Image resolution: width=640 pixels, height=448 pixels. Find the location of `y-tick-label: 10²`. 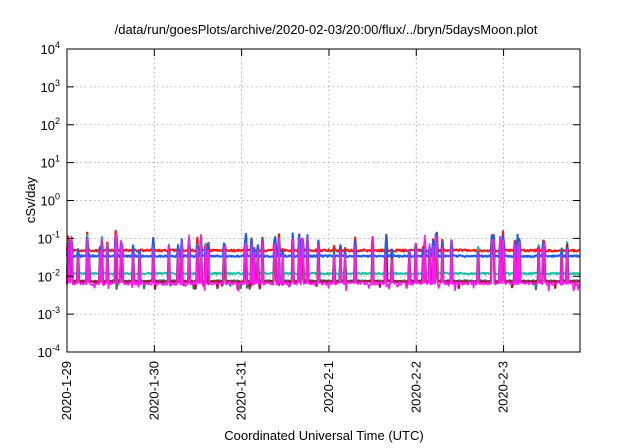

y-tick-label: 10² is located at coordinates (50, 124).